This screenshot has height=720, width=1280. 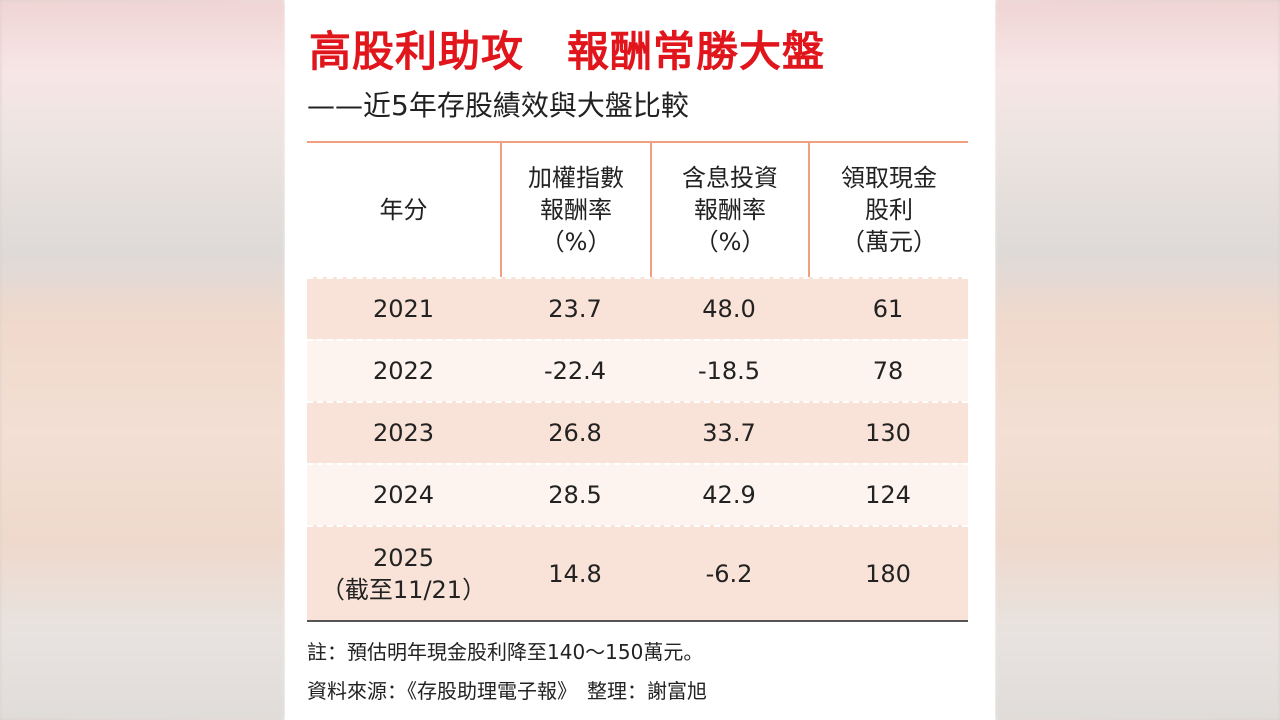 I want to click on note: 註：預估明年現金股利降至140～150萬元。, so click(x=505, y=652).